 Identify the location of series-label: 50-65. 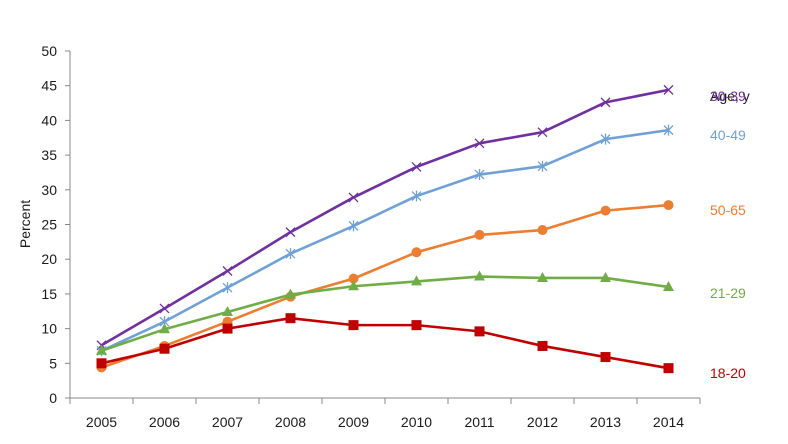
(728, 210).